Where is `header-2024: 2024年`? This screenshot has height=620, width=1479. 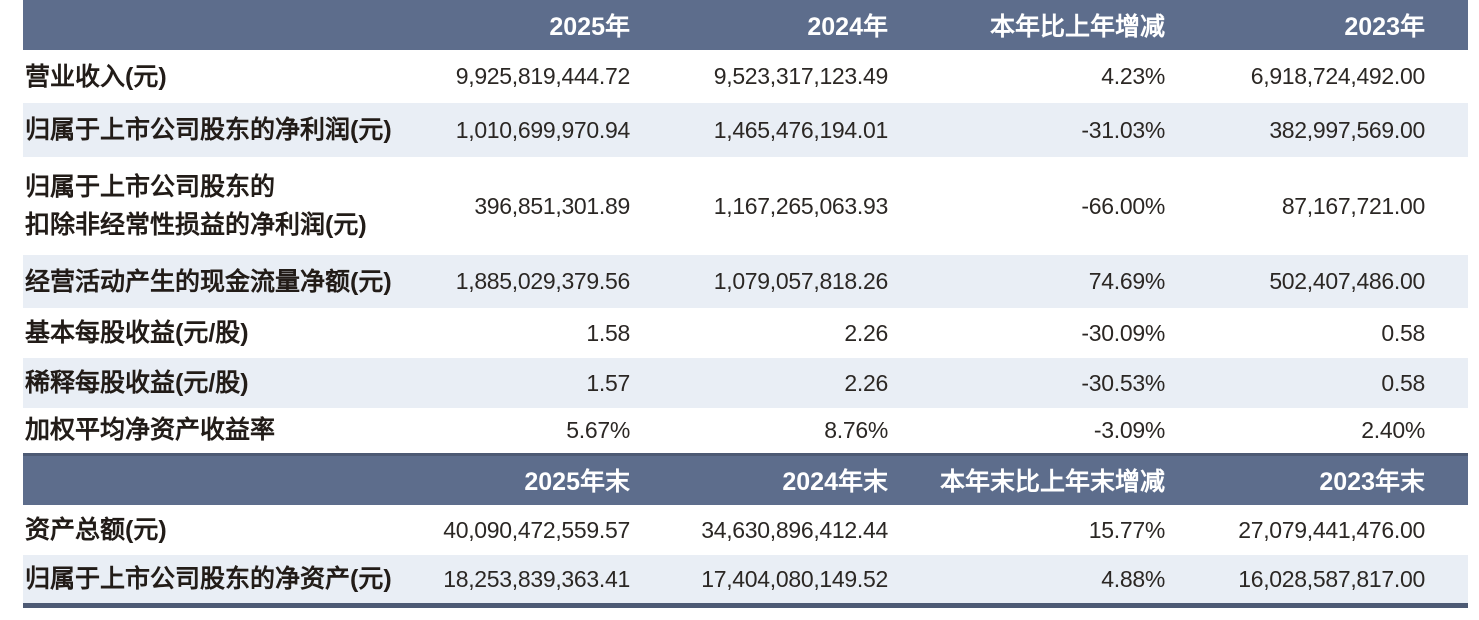
header-2024: 2024年 is located at coordinates (759, 25).